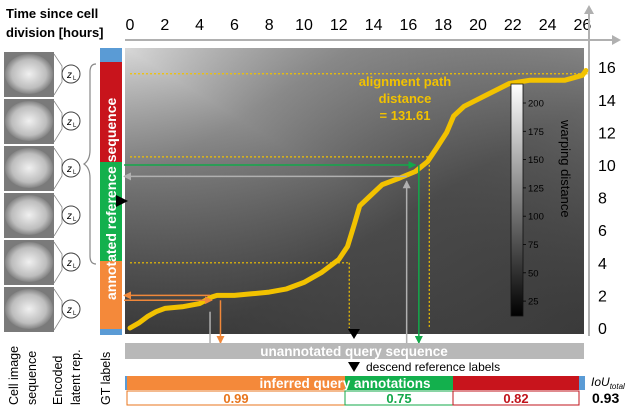 The height and width of the screenshot is (407, 629). What do you see at coordinates (516, 383) in the screenshot?
I see `inferred-red` at bounding box center [516, 383].